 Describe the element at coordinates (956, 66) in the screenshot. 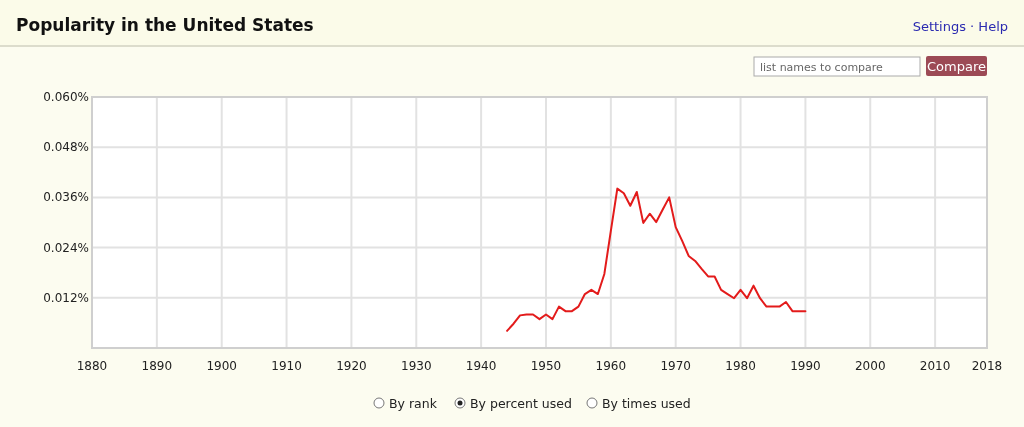

I see `button: Compare` at that location.